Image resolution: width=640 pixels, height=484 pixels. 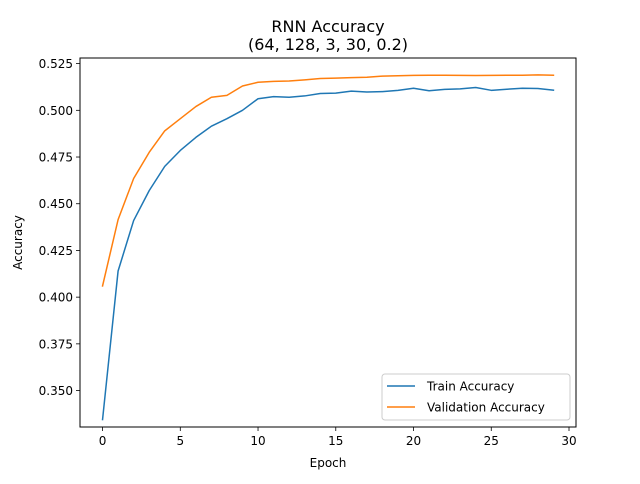 What do you see at coordinates (470, 387) in the screenshot?
I see `legend-label-train: Train Accuracy` at bounding box center [470, 387].